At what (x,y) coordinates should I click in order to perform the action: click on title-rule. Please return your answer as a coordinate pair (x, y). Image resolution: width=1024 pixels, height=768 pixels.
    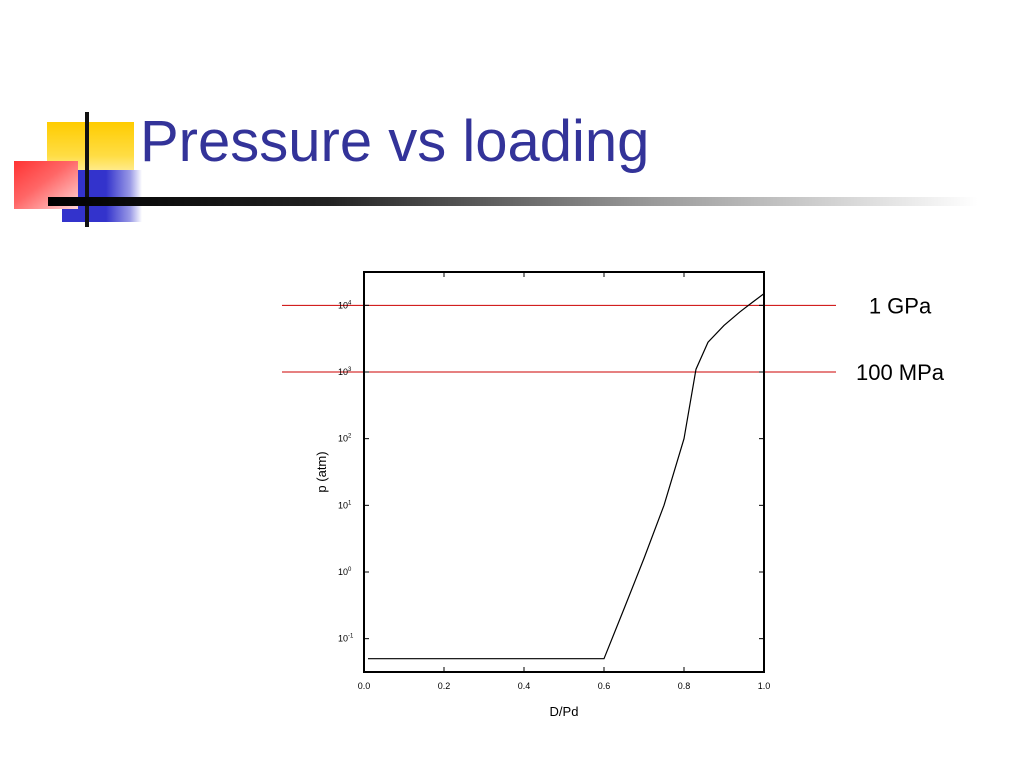
    Looking at the image, I should click on (513, 201).